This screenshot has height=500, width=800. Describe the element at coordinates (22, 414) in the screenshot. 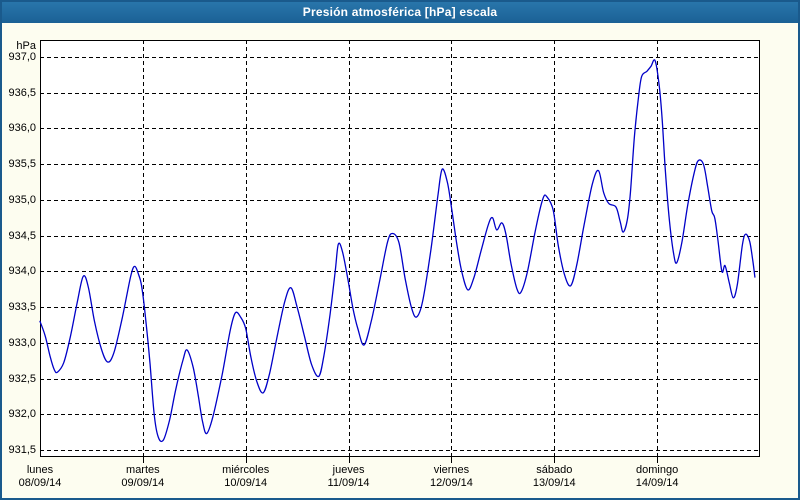

I see `y-tick-label: 932,0` at that location.